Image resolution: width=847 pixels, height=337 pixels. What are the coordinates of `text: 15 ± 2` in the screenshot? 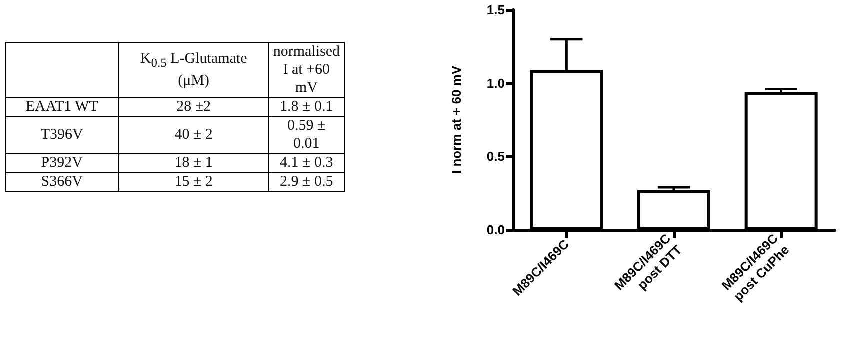 It's located at (193, 182).